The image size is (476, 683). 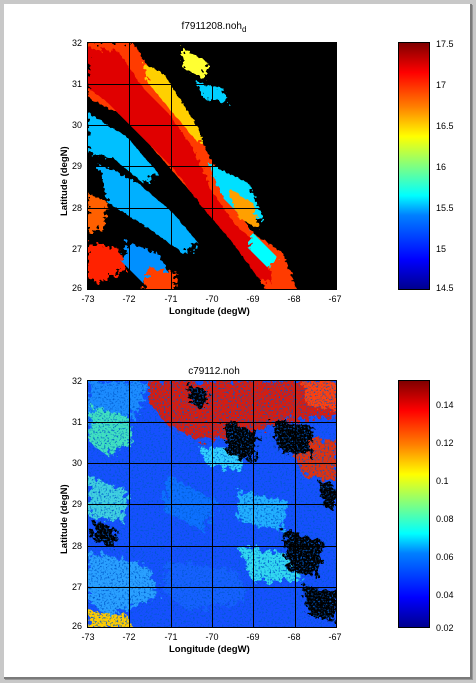 I want to click on top-y-axis-label: Latitude (degN), so click(x=64, y=181).